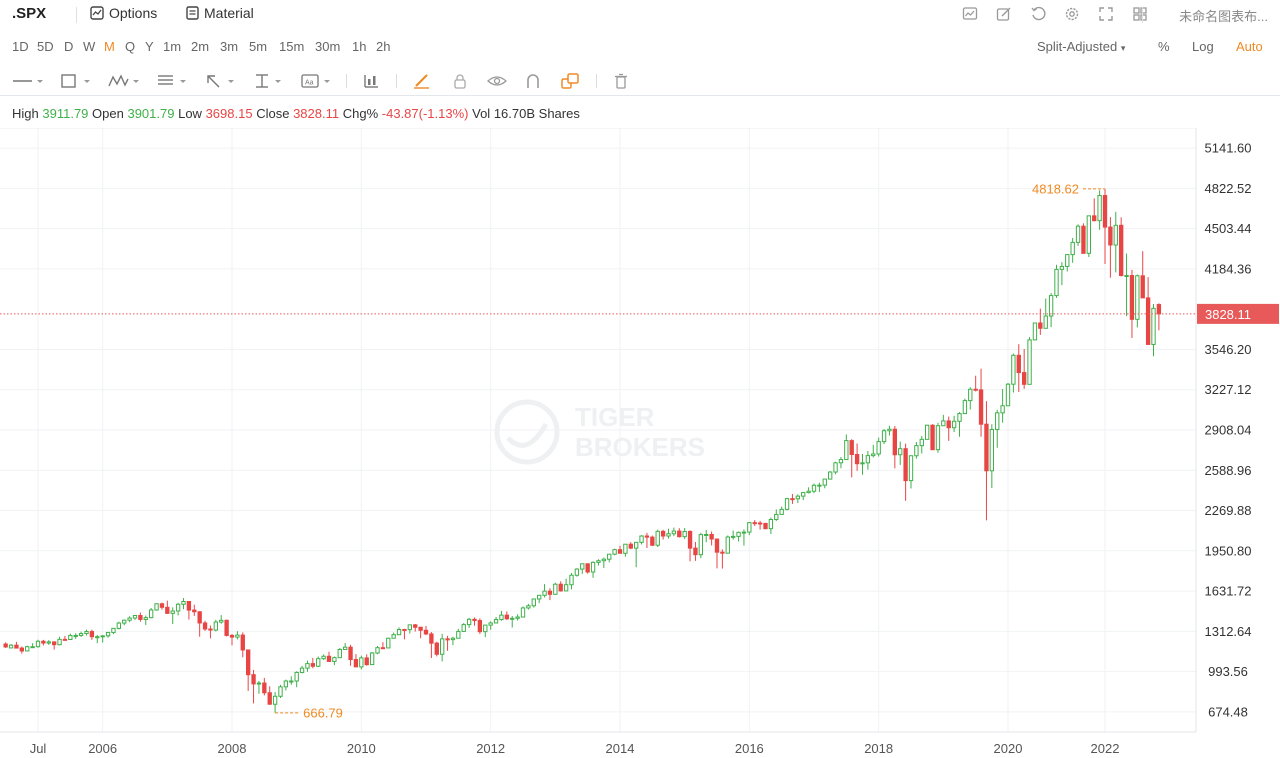  I want to click on gear-icon, so click(1072, 14).